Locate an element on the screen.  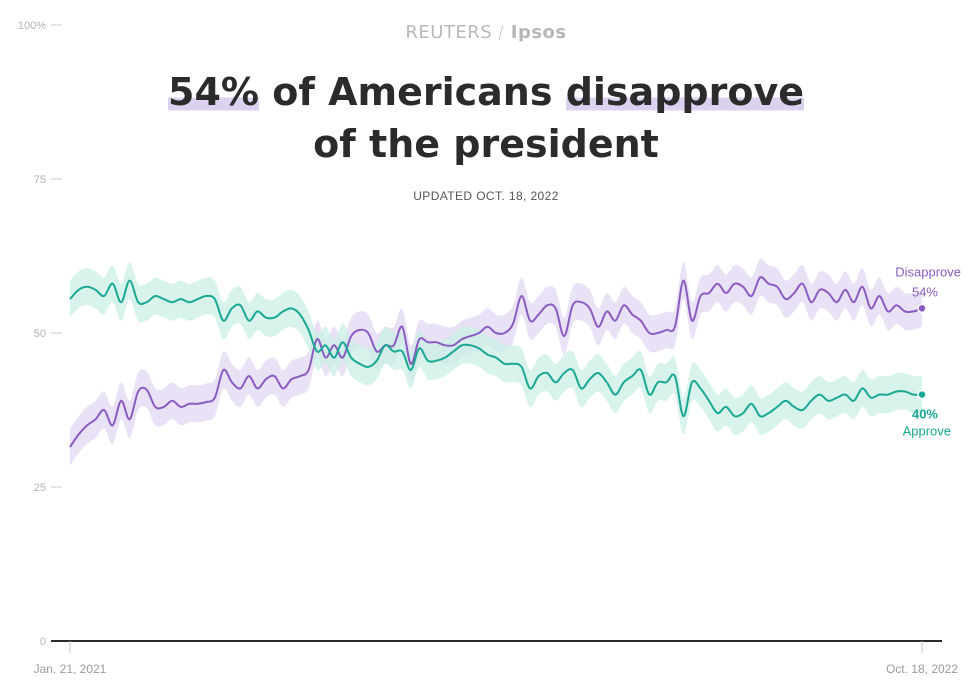
brand-reuters: REUTERS is located at coordinates (449, 32).